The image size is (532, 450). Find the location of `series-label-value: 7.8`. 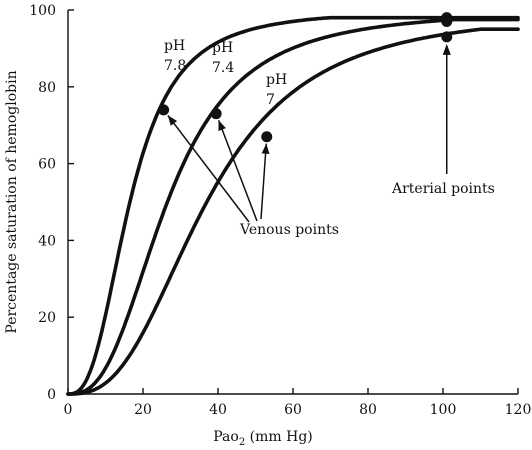

series-label-value: 7.8 is located at coordinates (175, 66).